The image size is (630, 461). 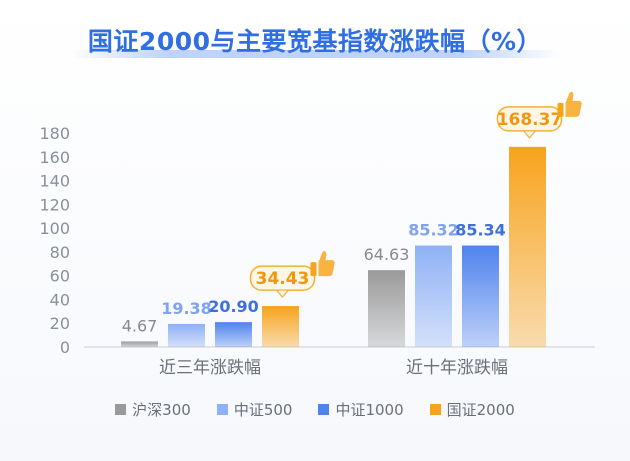 I want to click on legend-item: 沪深300, so click(x=153, y=409).